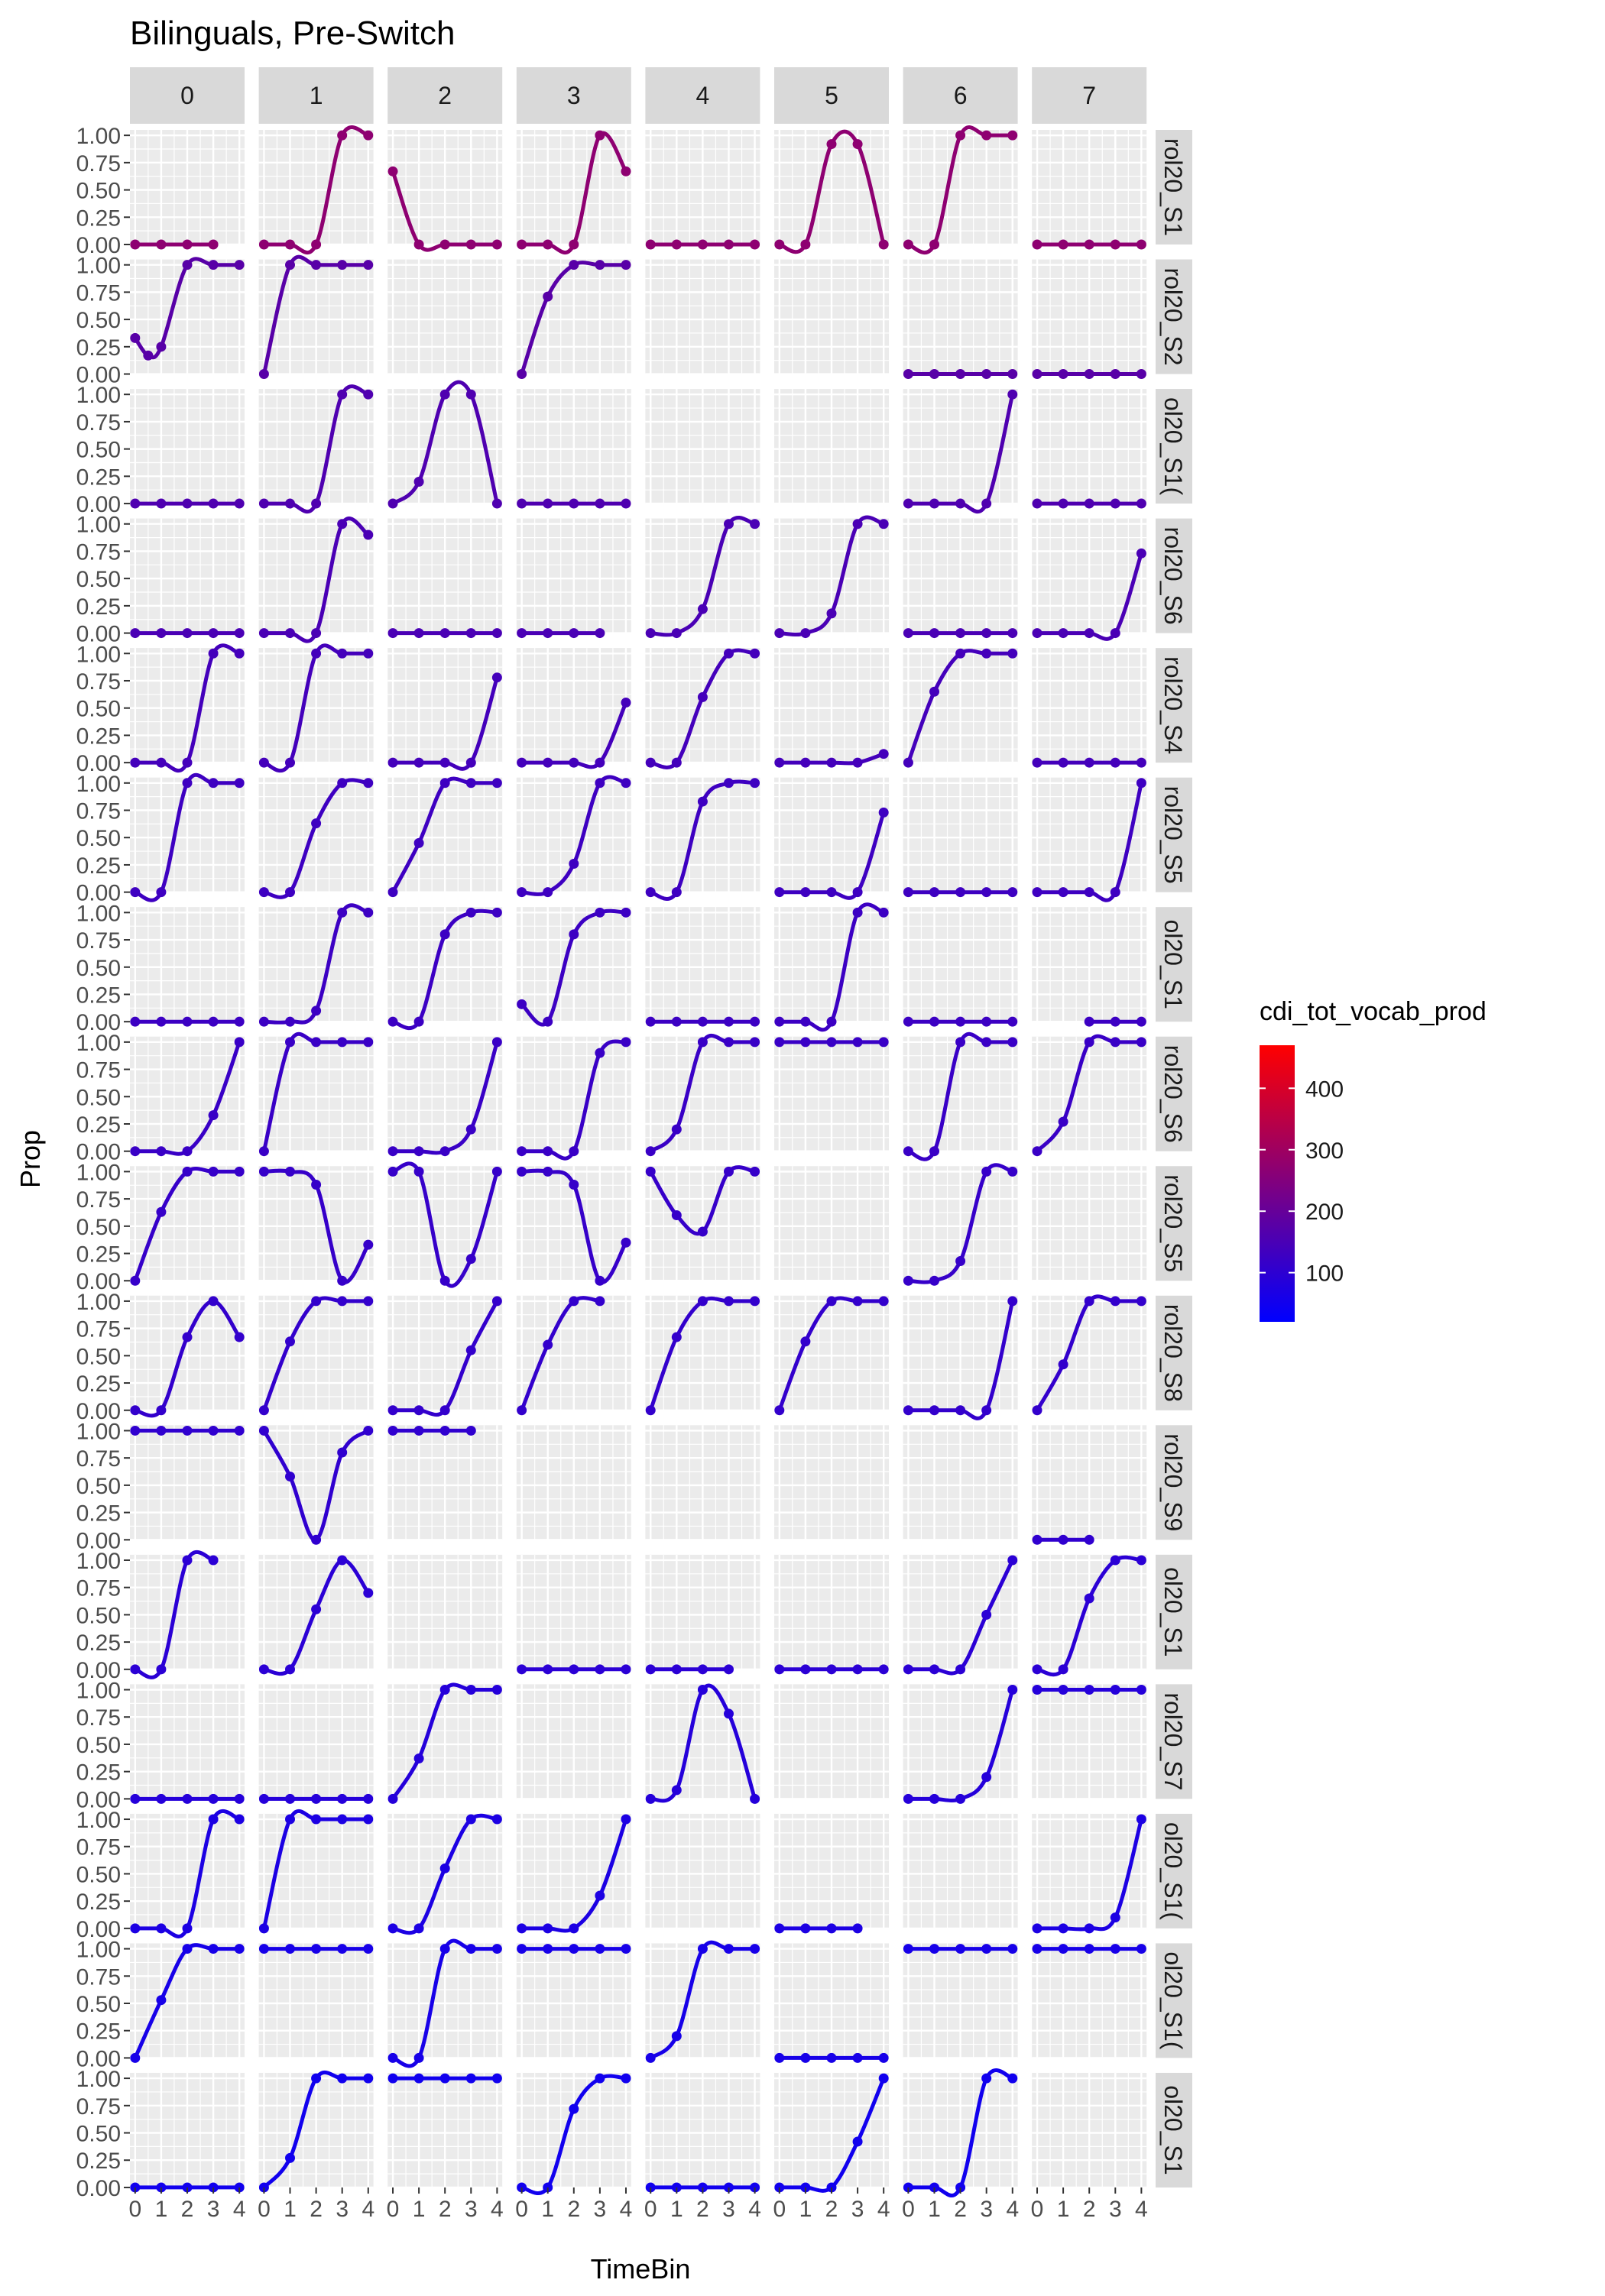 The height and width of the screenshot is (2296, 1605). What do you see at coordinates (1173, 1223) in the screenshot?
I see `row-strip-label: rol20_S5` at bounding box center [1173, 1223].